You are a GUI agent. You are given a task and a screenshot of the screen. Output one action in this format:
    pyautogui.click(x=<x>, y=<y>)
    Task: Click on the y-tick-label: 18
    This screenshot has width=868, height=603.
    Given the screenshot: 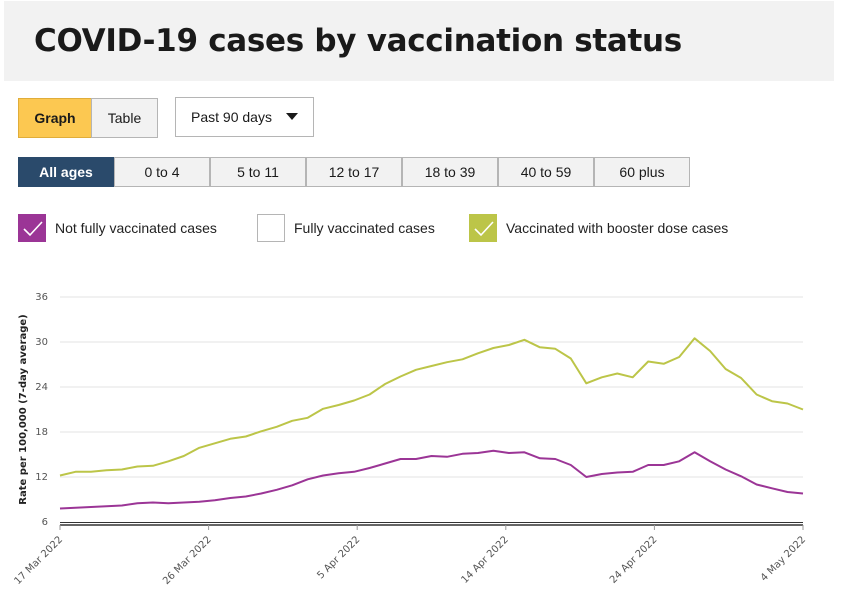 What is the action you would take?
    pyautogui.click(x=41, y=432)
    